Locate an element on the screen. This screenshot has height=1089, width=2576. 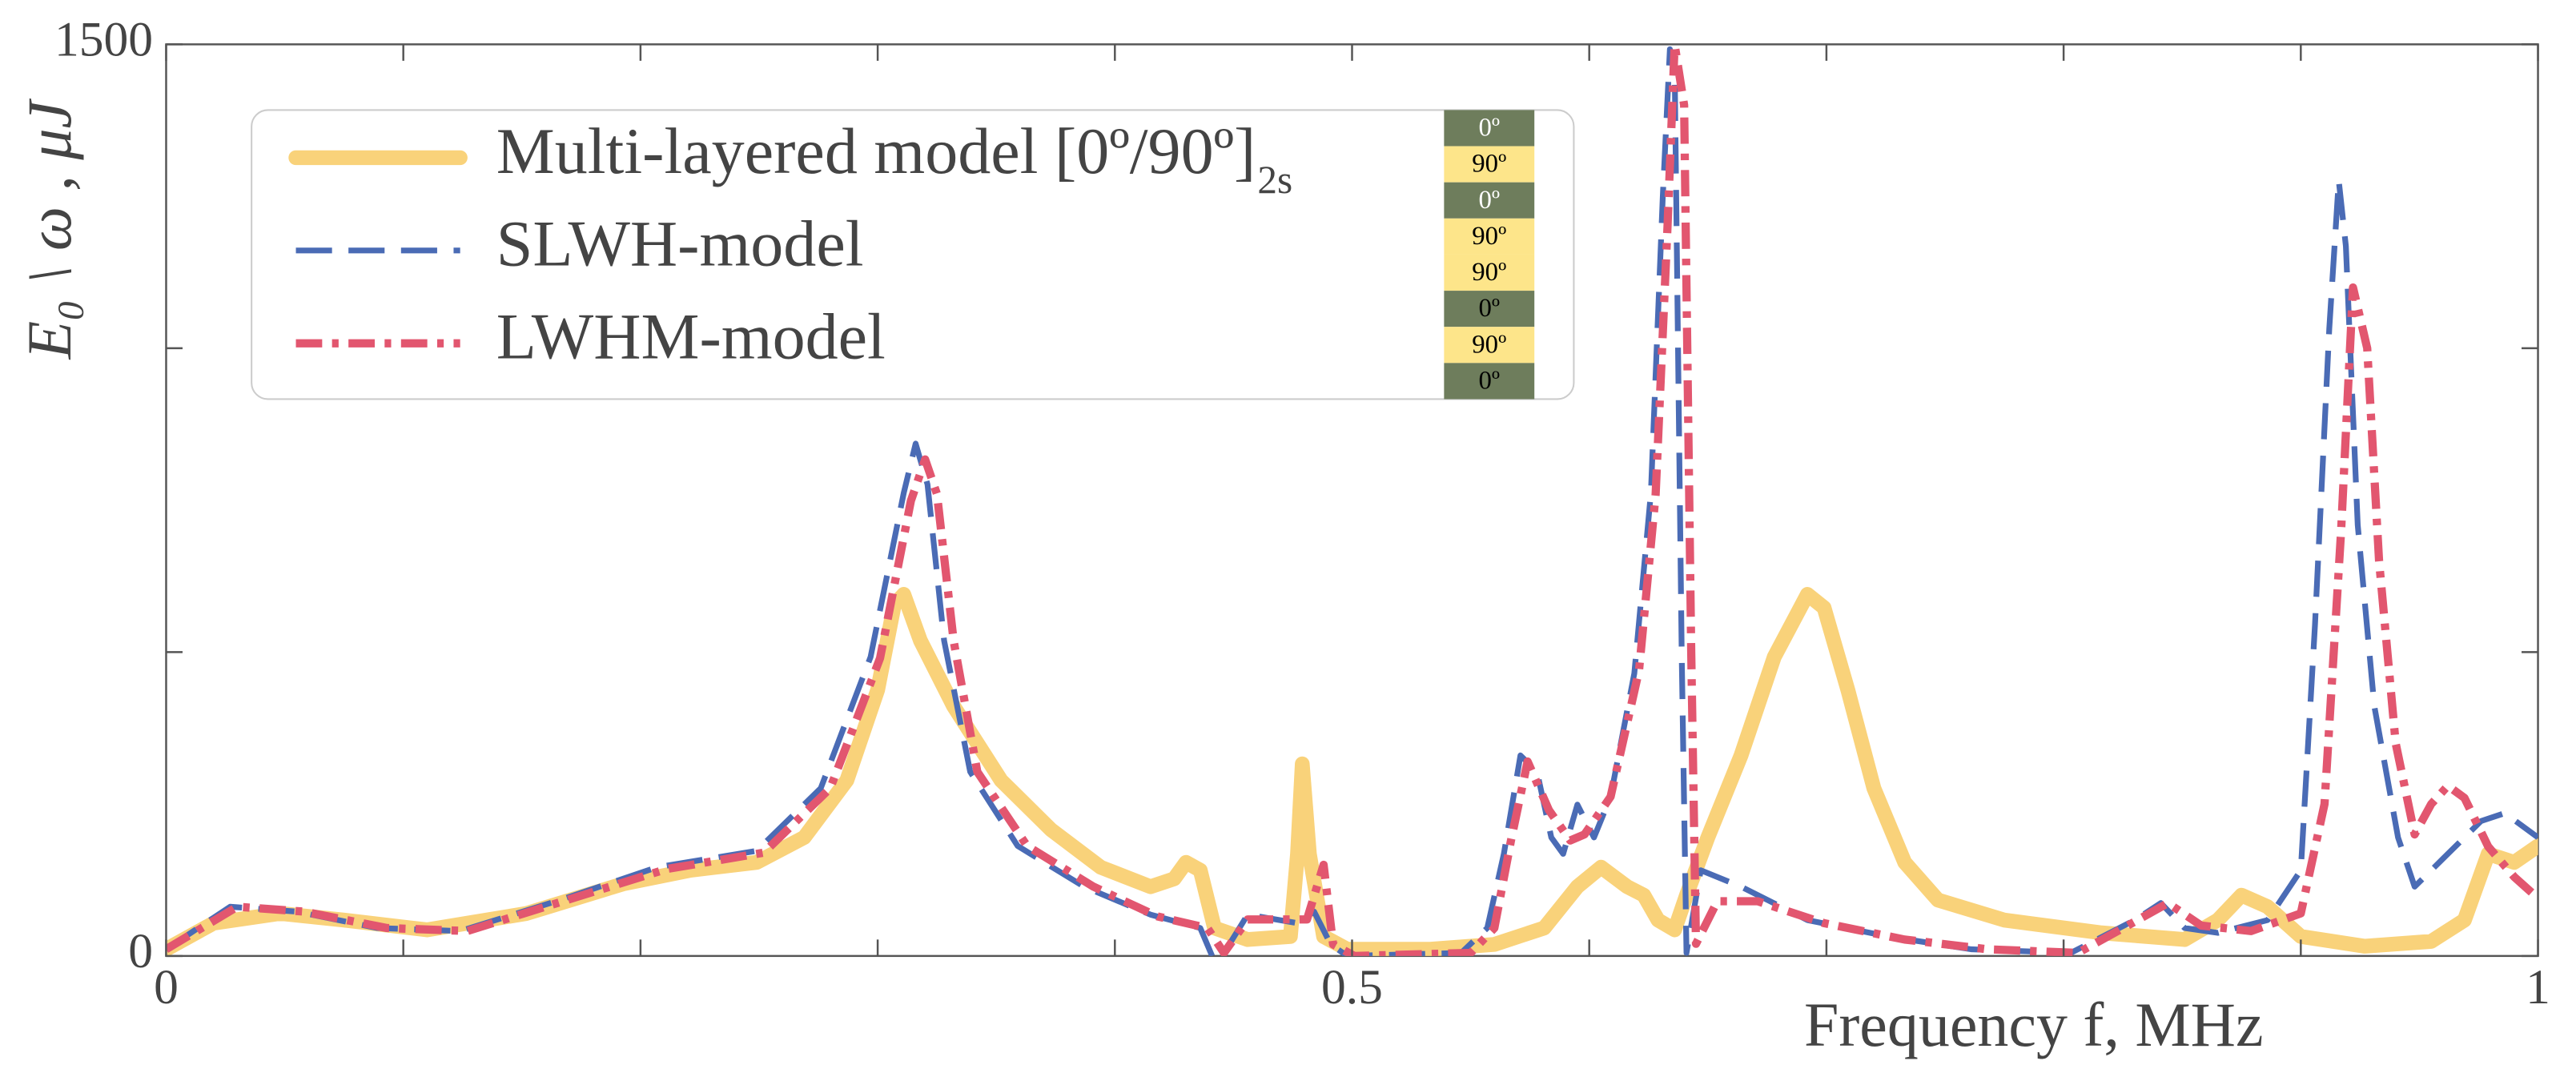
legend-box is located at coordinates (913, 255).